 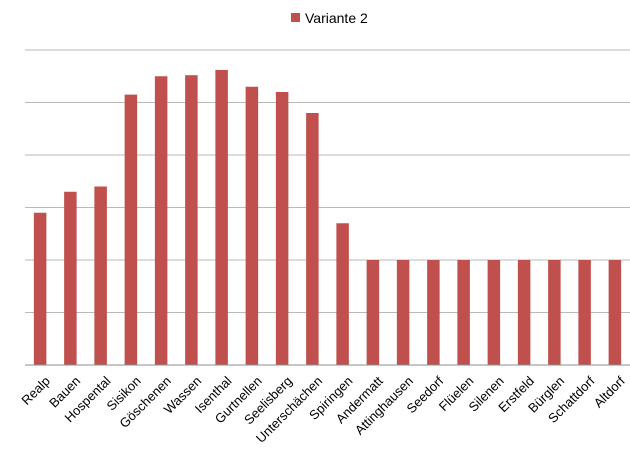 What do you see at coordinates (336, 18) in the screenshot?
I see `legend-label: Variante 2` at bounding box center [336, 18].